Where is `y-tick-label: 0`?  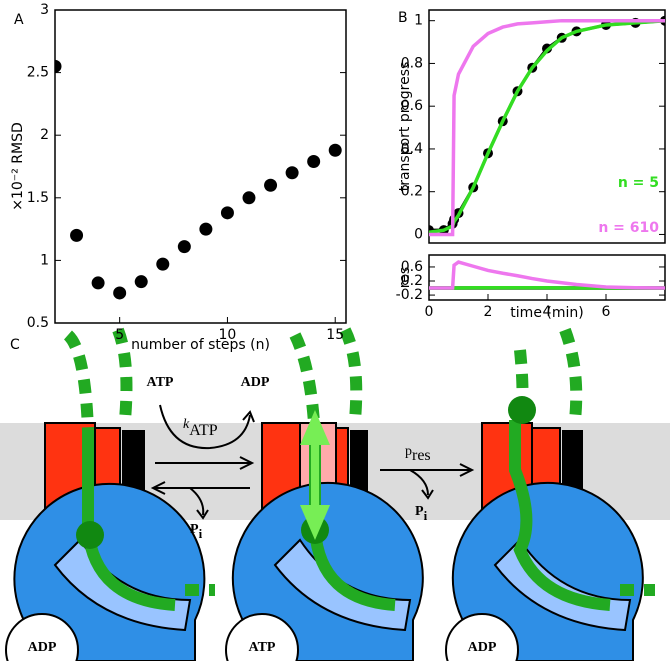 y-tick-label: 0 is located at coordinates (418, 234).